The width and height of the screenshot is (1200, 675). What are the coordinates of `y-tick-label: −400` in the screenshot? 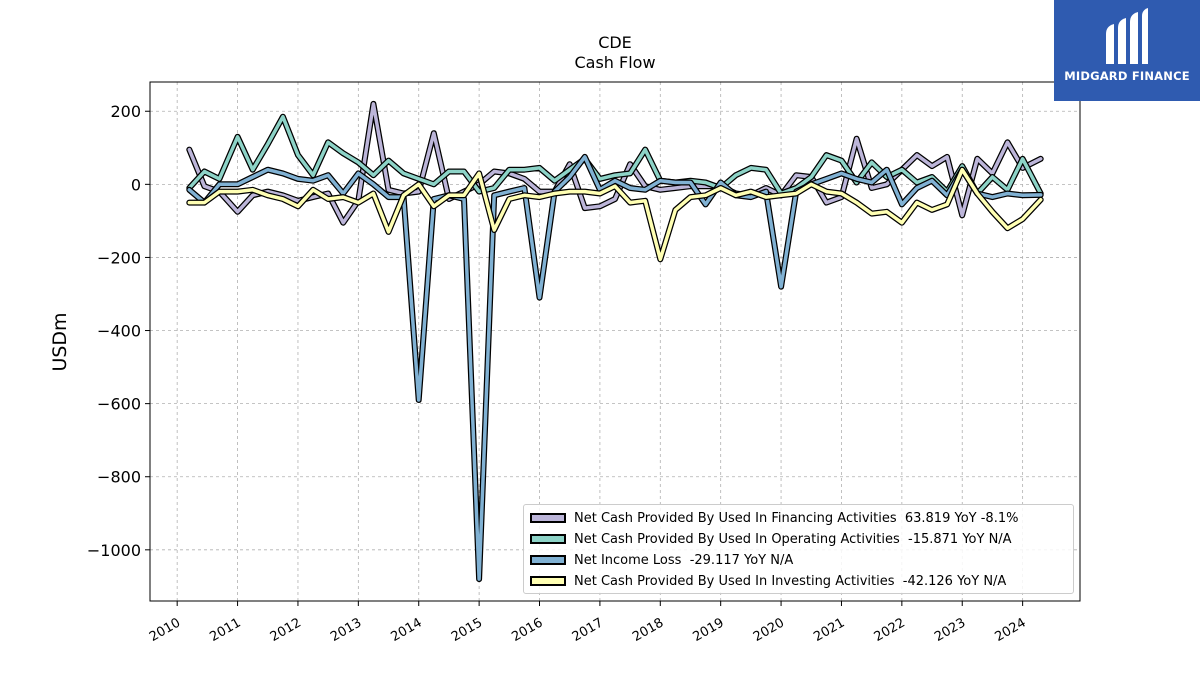 It's located at (119, 331).